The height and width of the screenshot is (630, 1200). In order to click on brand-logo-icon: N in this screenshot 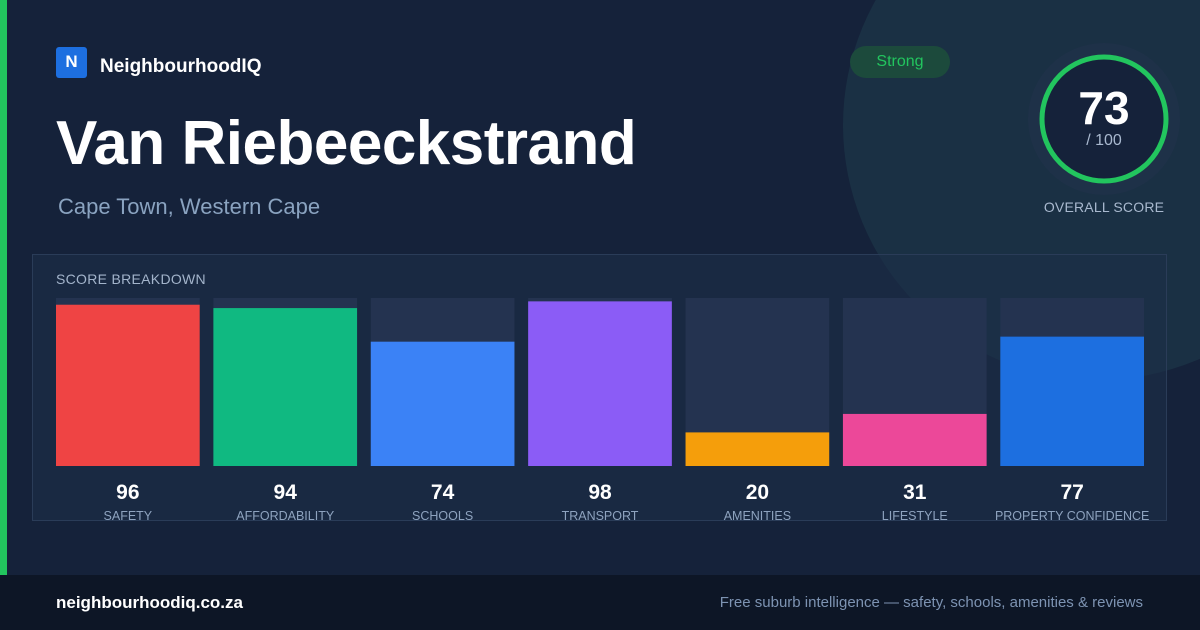, I will do `click(71, 62)`.